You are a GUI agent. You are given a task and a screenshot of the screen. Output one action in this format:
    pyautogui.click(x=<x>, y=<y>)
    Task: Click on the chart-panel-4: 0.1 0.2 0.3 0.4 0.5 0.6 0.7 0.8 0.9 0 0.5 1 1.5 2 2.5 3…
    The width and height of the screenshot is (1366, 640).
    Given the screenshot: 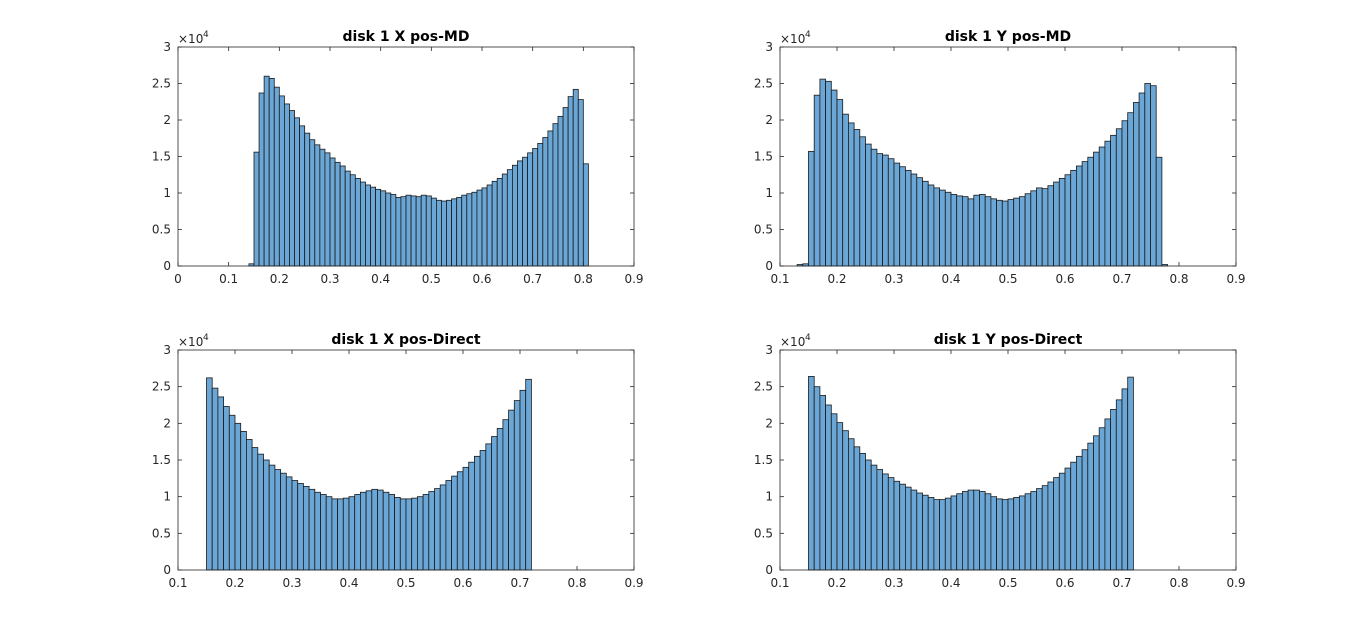 What is the action you would take?
    pyautogui.click(x=1000, y=461)
    